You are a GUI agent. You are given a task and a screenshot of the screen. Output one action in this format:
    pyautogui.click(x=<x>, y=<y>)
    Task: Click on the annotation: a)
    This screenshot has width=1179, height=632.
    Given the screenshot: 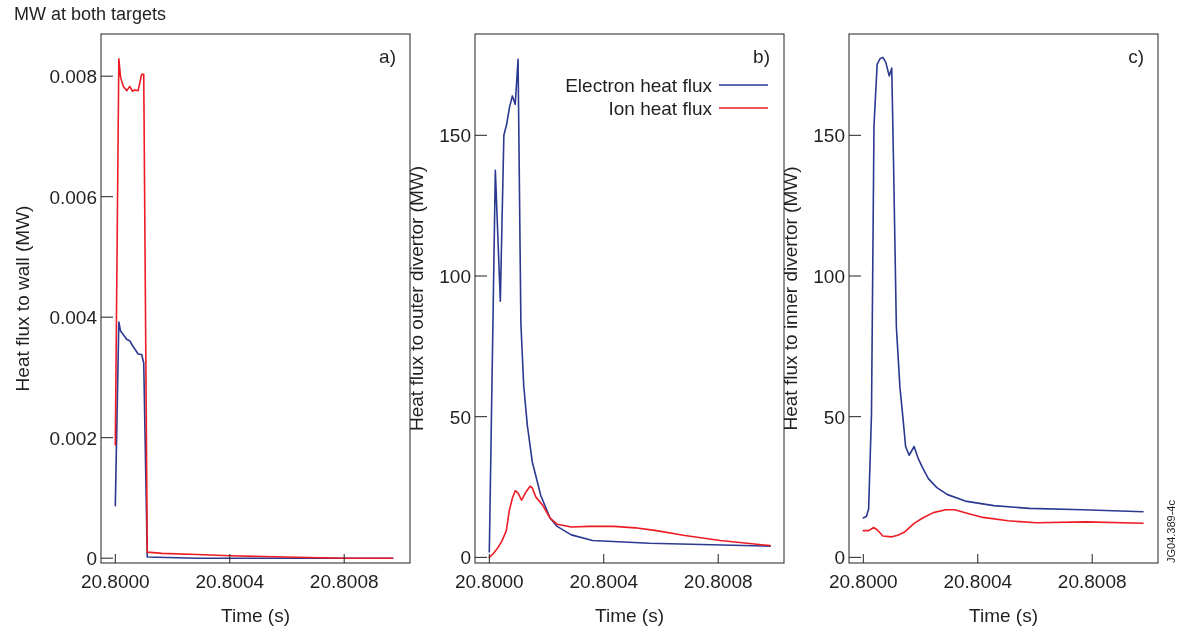 What is the action you would take?
    pyautogui.click(x=387, y=56)
    